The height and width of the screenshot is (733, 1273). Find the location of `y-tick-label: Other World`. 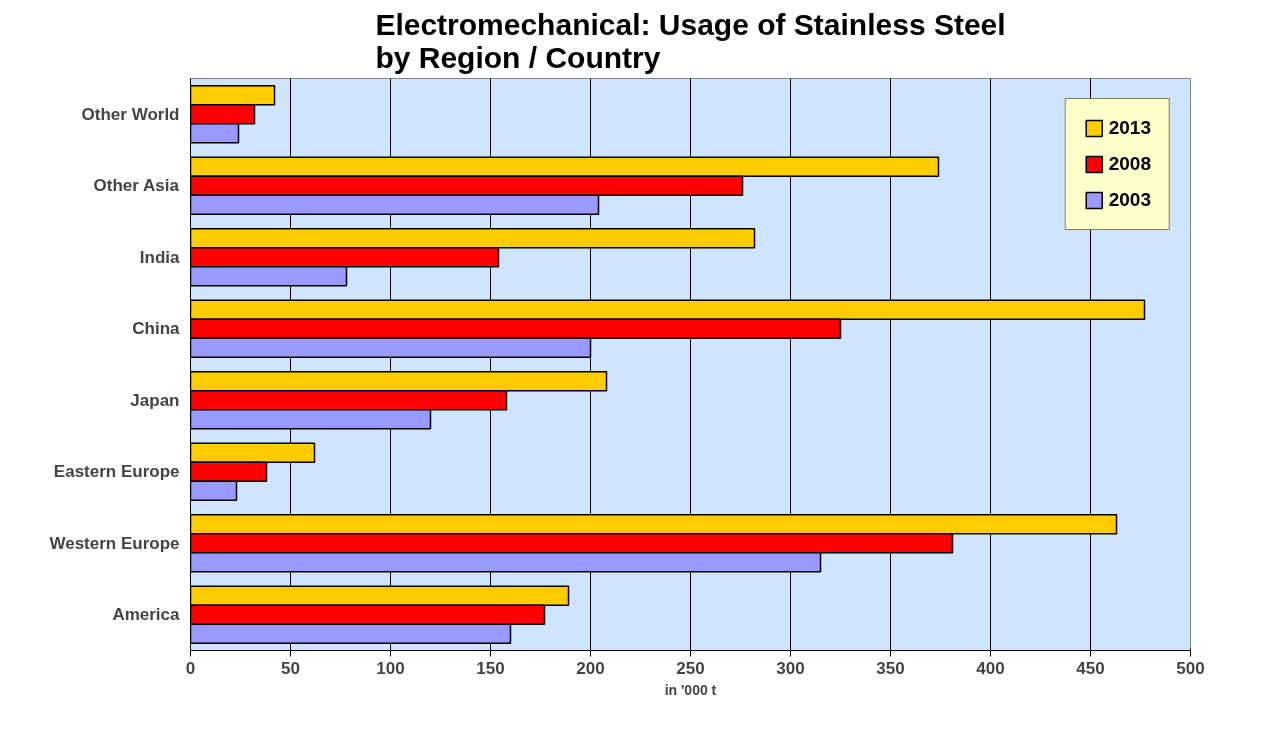

y-tick-label: Other World is located at coordinates (130, 114).